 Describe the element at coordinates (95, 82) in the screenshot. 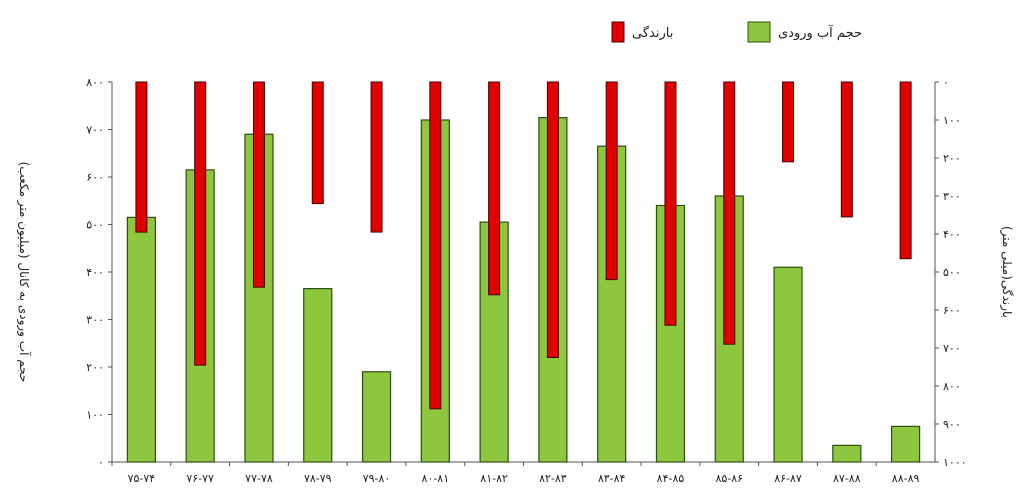

I see `left-tick-label: ۸۰۰` at that location.